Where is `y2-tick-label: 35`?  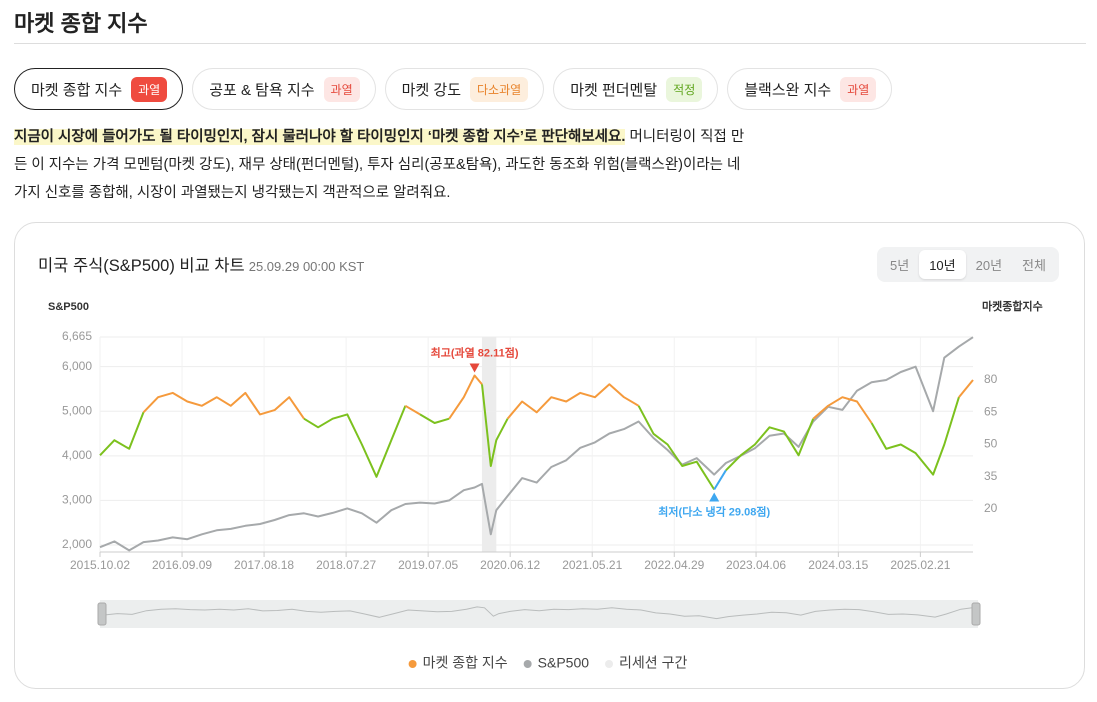 y2-tick-label: 35 is located at coordinates (991, 476).